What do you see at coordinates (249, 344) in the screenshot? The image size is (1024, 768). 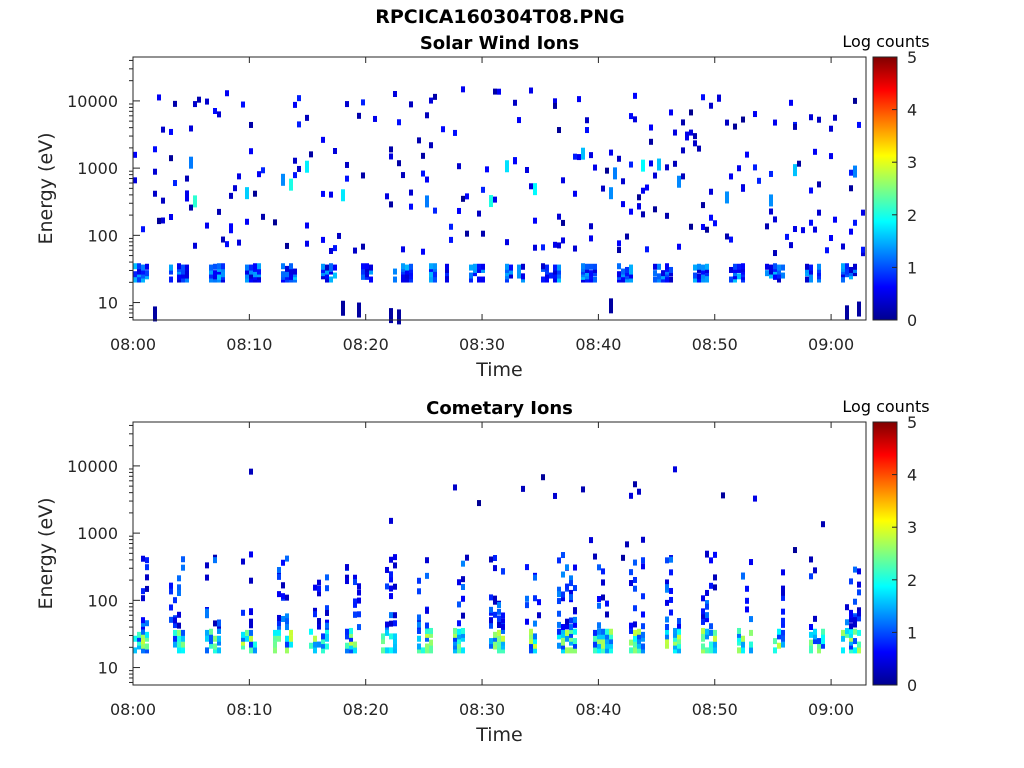 I see `x-tick-label: 08:10` at bounding box center [249, 344].